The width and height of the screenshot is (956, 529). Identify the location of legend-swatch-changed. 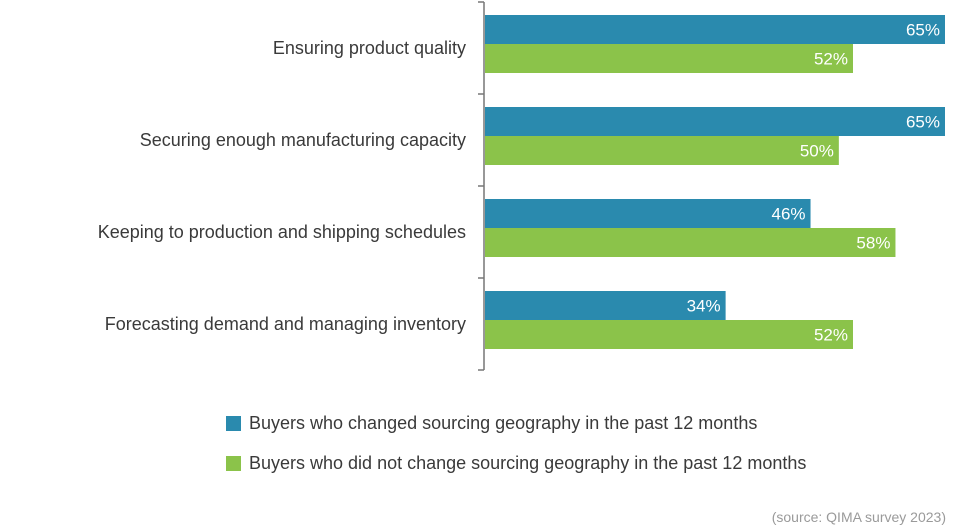
(233, 423).